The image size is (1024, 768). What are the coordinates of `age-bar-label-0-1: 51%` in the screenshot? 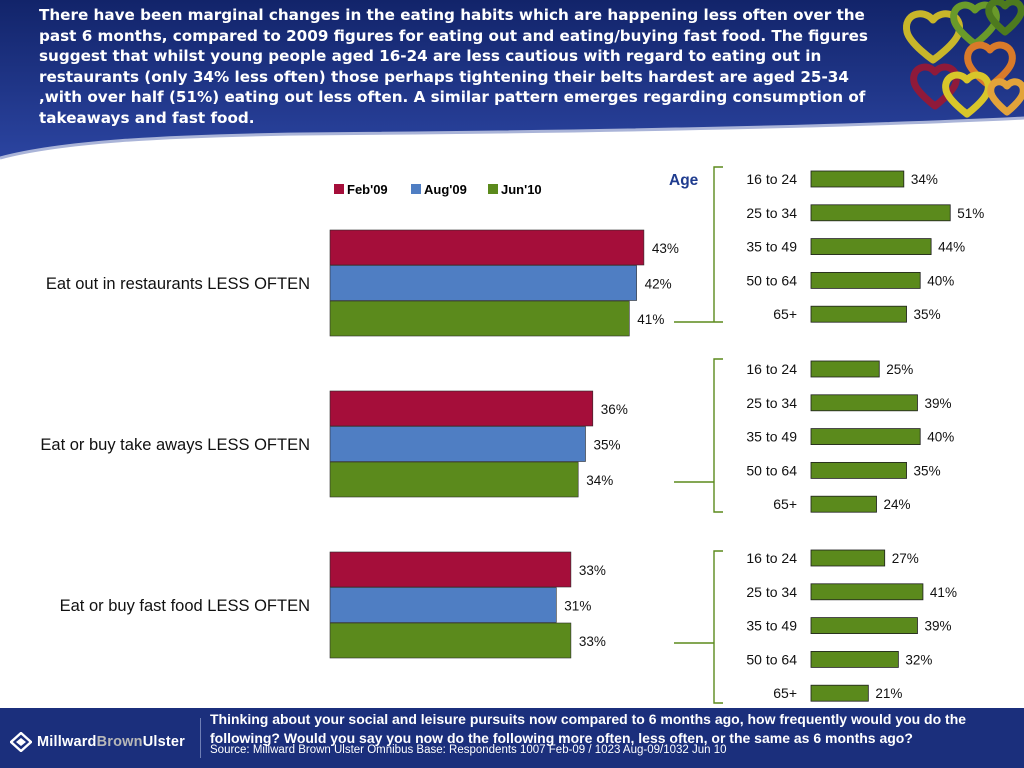 It's located at (970, 213).